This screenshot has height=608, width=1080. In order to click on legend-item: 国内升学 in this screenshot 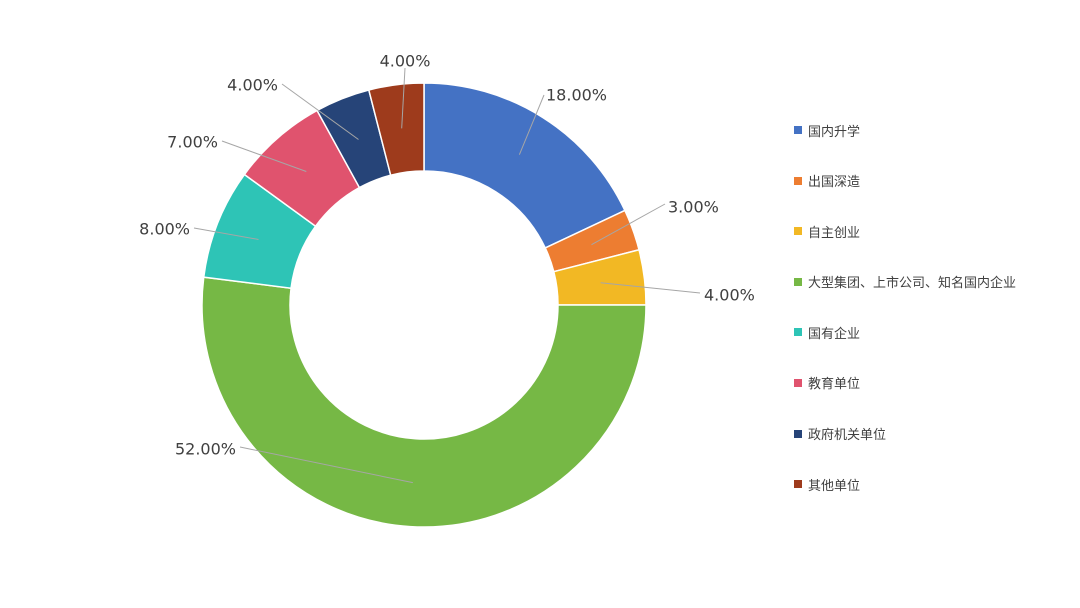, I will do `click(905, 130)`.